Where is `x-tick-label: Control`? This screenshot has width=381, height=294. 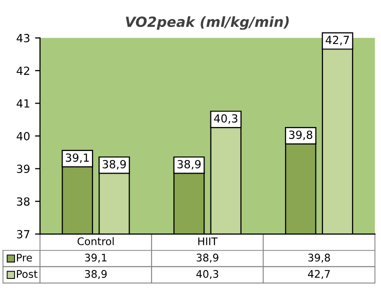 x-tick-label: Control is located at coordinates (96, 241).